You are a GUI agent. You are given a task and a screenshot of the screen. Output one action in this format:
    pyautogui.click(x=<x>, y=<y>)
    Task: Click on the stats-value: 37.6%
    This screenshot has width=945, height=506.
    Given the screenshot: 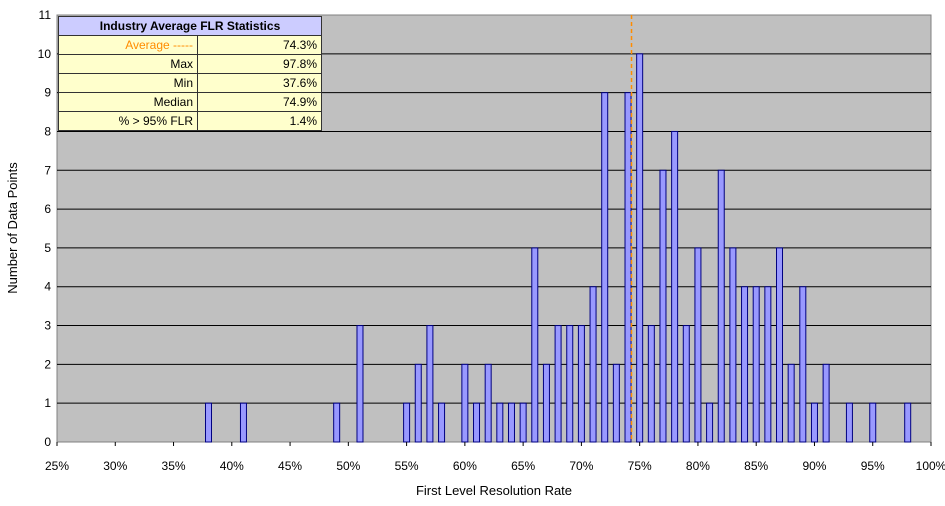 What is the action you would take?
    pyautogui.click(x=259, y=83)
    